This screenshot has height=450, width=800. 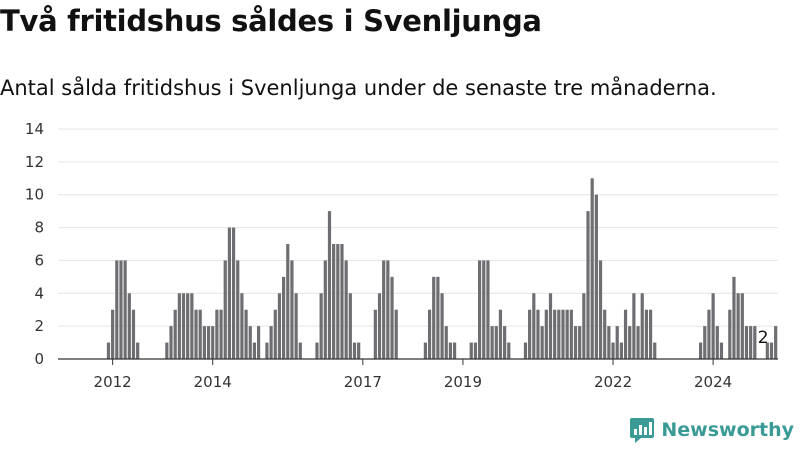 What do you see at coordinates (39, 228) in the screenshot?
I see `y-tick-label: 8` at bounding box center [39, 228].